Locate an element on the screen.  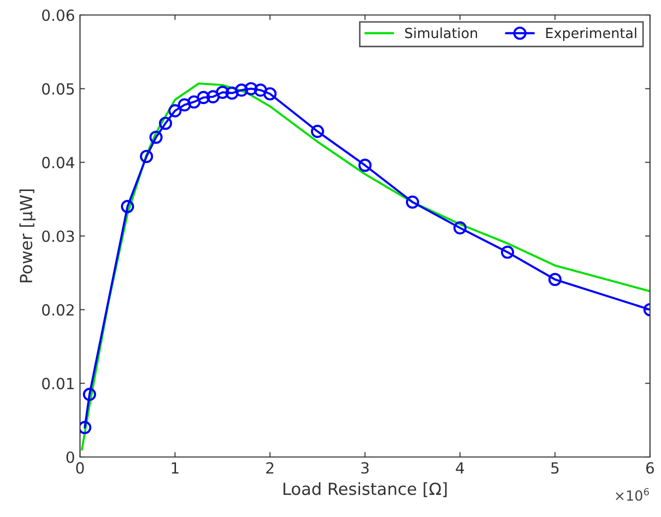
x-tick-label: 5 is located at coordinates (555, 468).